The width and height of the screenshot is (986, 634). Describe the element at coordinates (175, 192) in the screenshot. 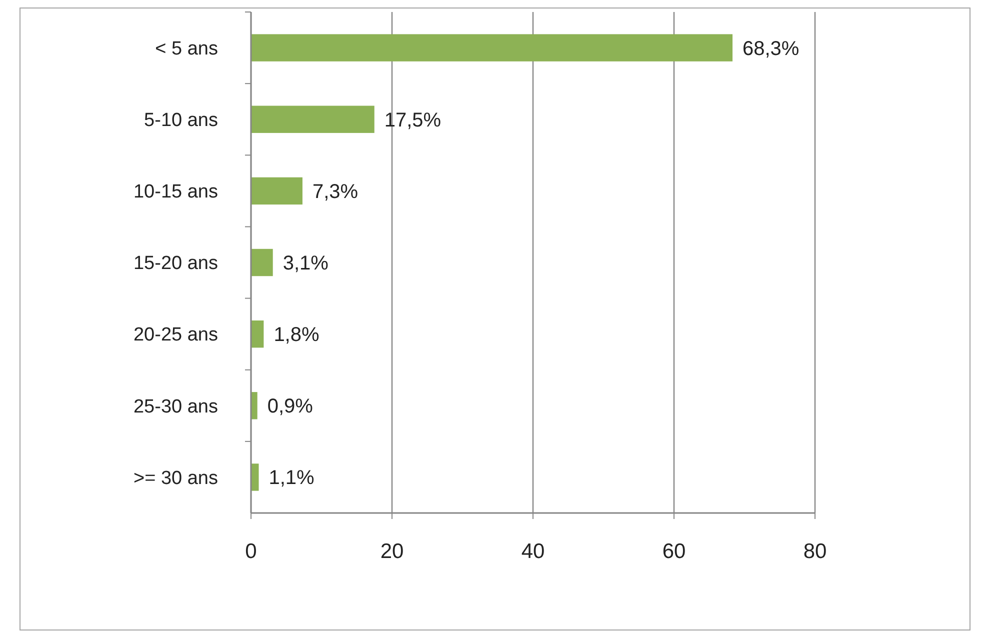

I see `y-tick-label: 10-15 ans` at that location.